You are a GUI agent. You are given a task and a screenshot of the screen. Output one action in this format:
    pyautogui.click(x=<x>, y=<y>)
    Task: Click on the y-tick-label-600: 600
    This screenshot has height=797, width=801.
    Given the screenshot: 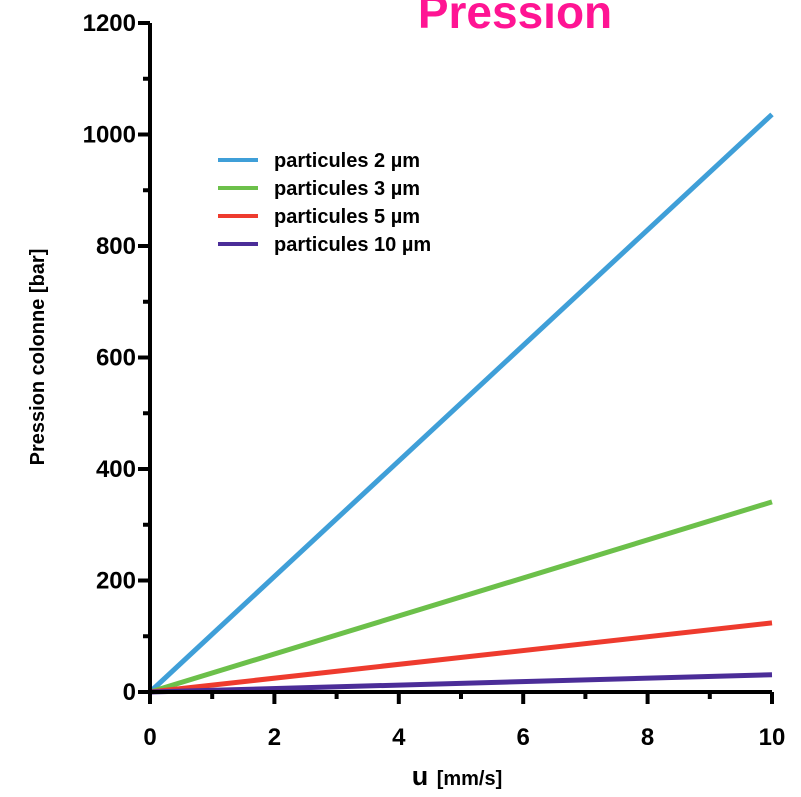 What is the action you would take?
    pyautogui.click(x=116, y=358)
    